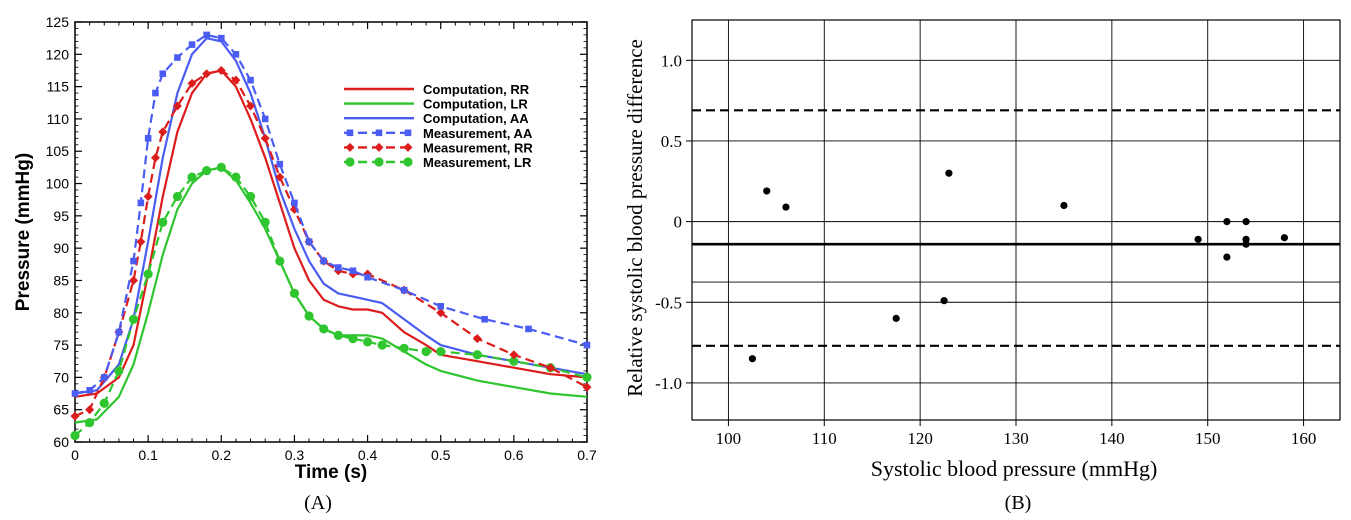 This screenshot has width=1351, height=520. Describe the element at coordinates (58, 54) in the screenshot. I see `y-tick-label: 120` at that location.